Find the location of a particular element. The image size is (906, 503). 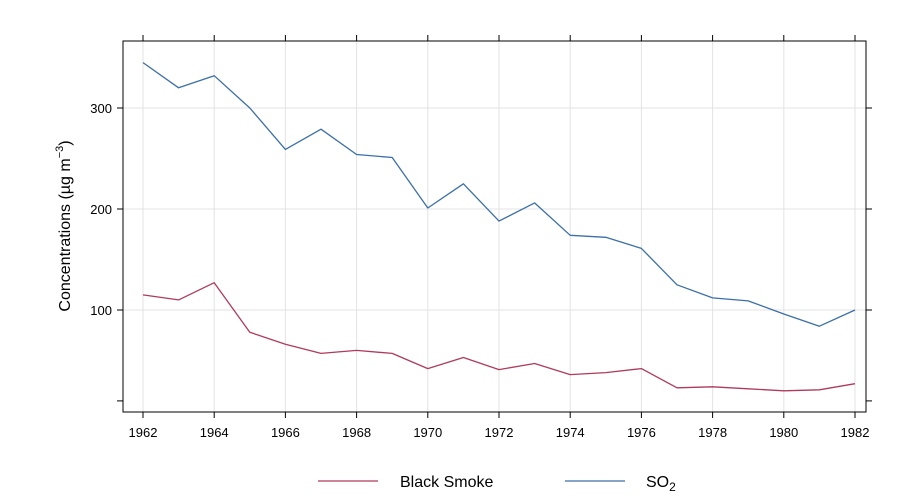

legend: Black Smoke SO2 is located at coordinates (497, 484).